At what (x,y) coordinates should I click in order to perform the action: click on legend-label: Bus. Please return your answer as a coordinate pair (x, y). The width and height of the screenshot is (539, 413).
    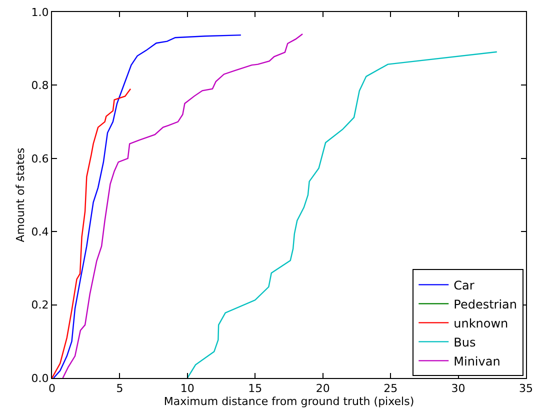
    Looking at the image, I should click on (465, 342).